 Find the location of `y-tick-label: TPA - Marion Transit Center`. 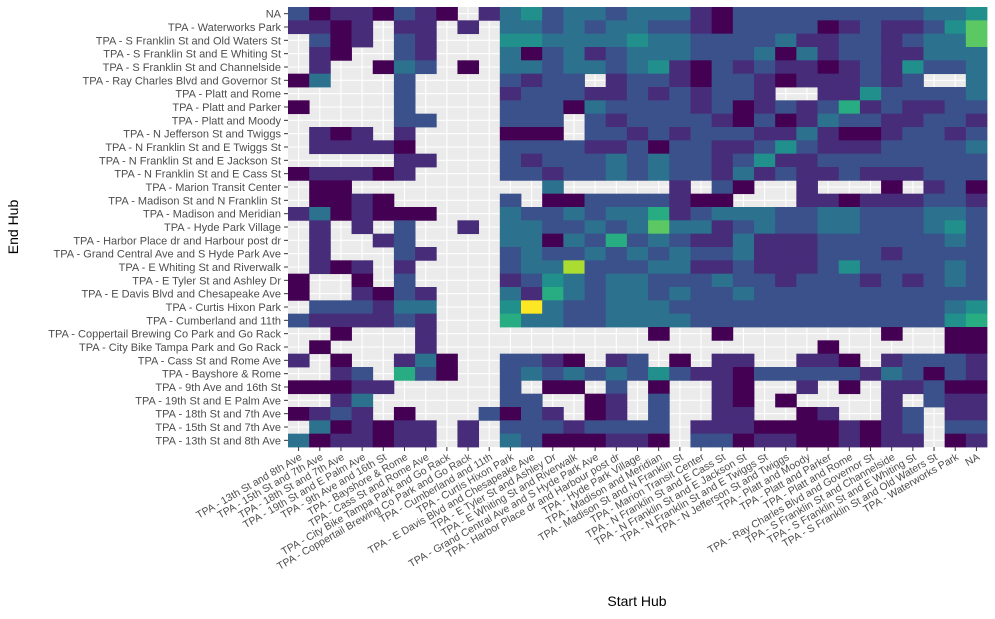

y-tick-label: TPA - Marion Transit Center is located at coordinates (213, 188).